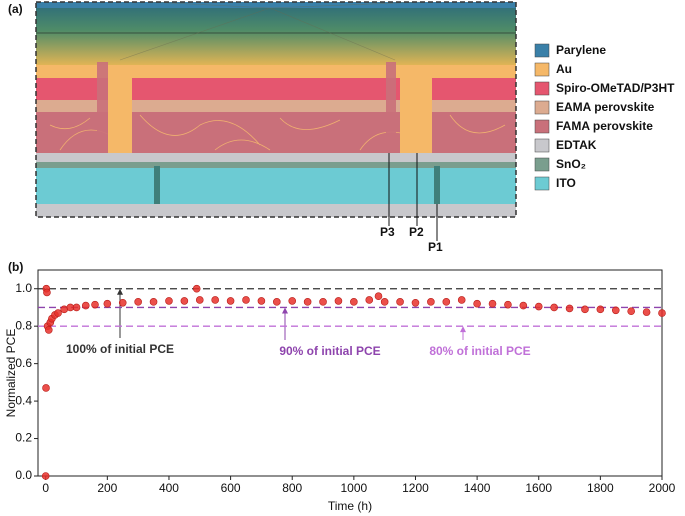 This screenshot has height=516, width=685. What do you see at coordinates (23, 288) in the screenshot?
I see `y-tick-label: 1.0` at bounding box center [23, 288].